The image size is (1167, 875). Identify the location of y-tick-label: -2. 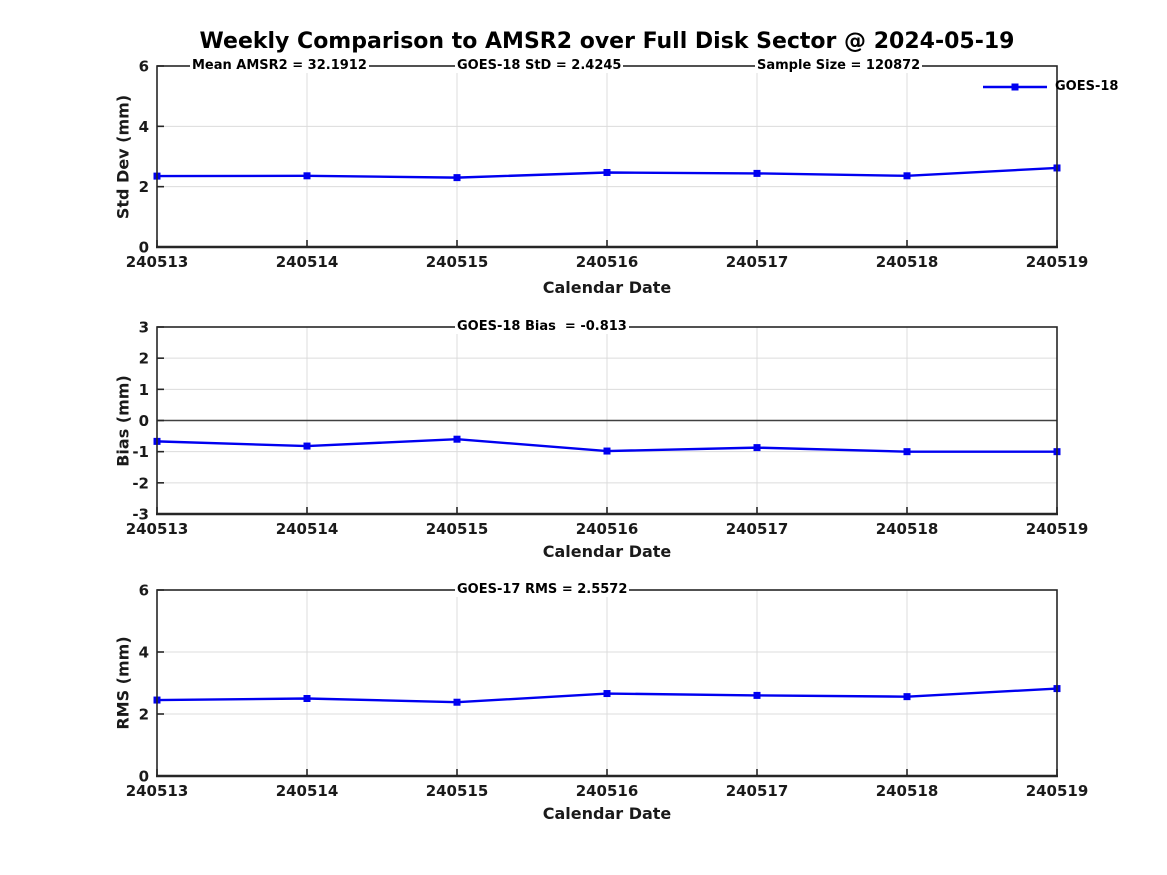
(140, 483).